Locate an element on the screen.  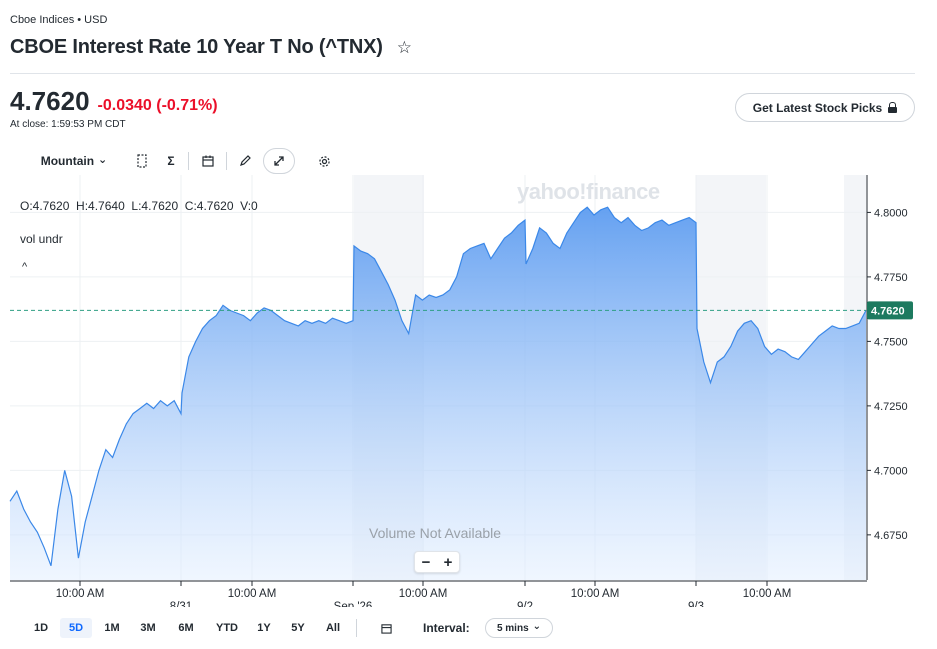
draw-icon is located at coordinates (245, 161).